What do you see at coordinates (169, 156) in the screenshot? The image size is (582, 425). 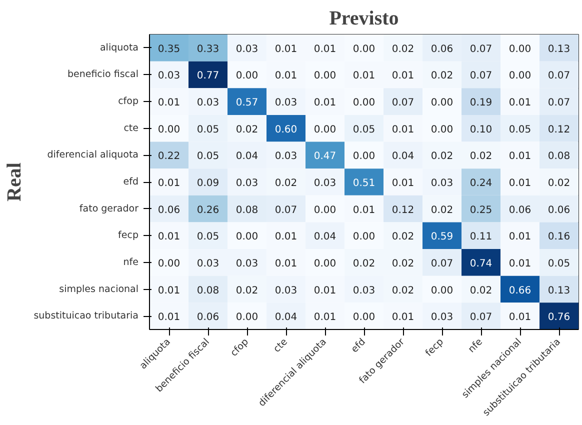 I see `data-label: 0.22` at bounding box center [169, 156].